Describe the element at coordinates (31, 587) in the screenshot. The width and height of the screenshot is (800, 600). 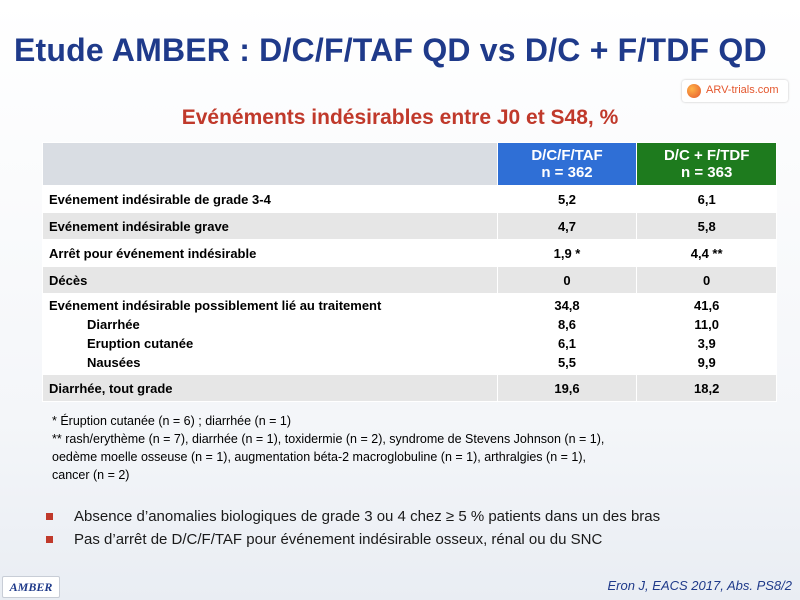
I see `study-tag: AMBER` at that location.